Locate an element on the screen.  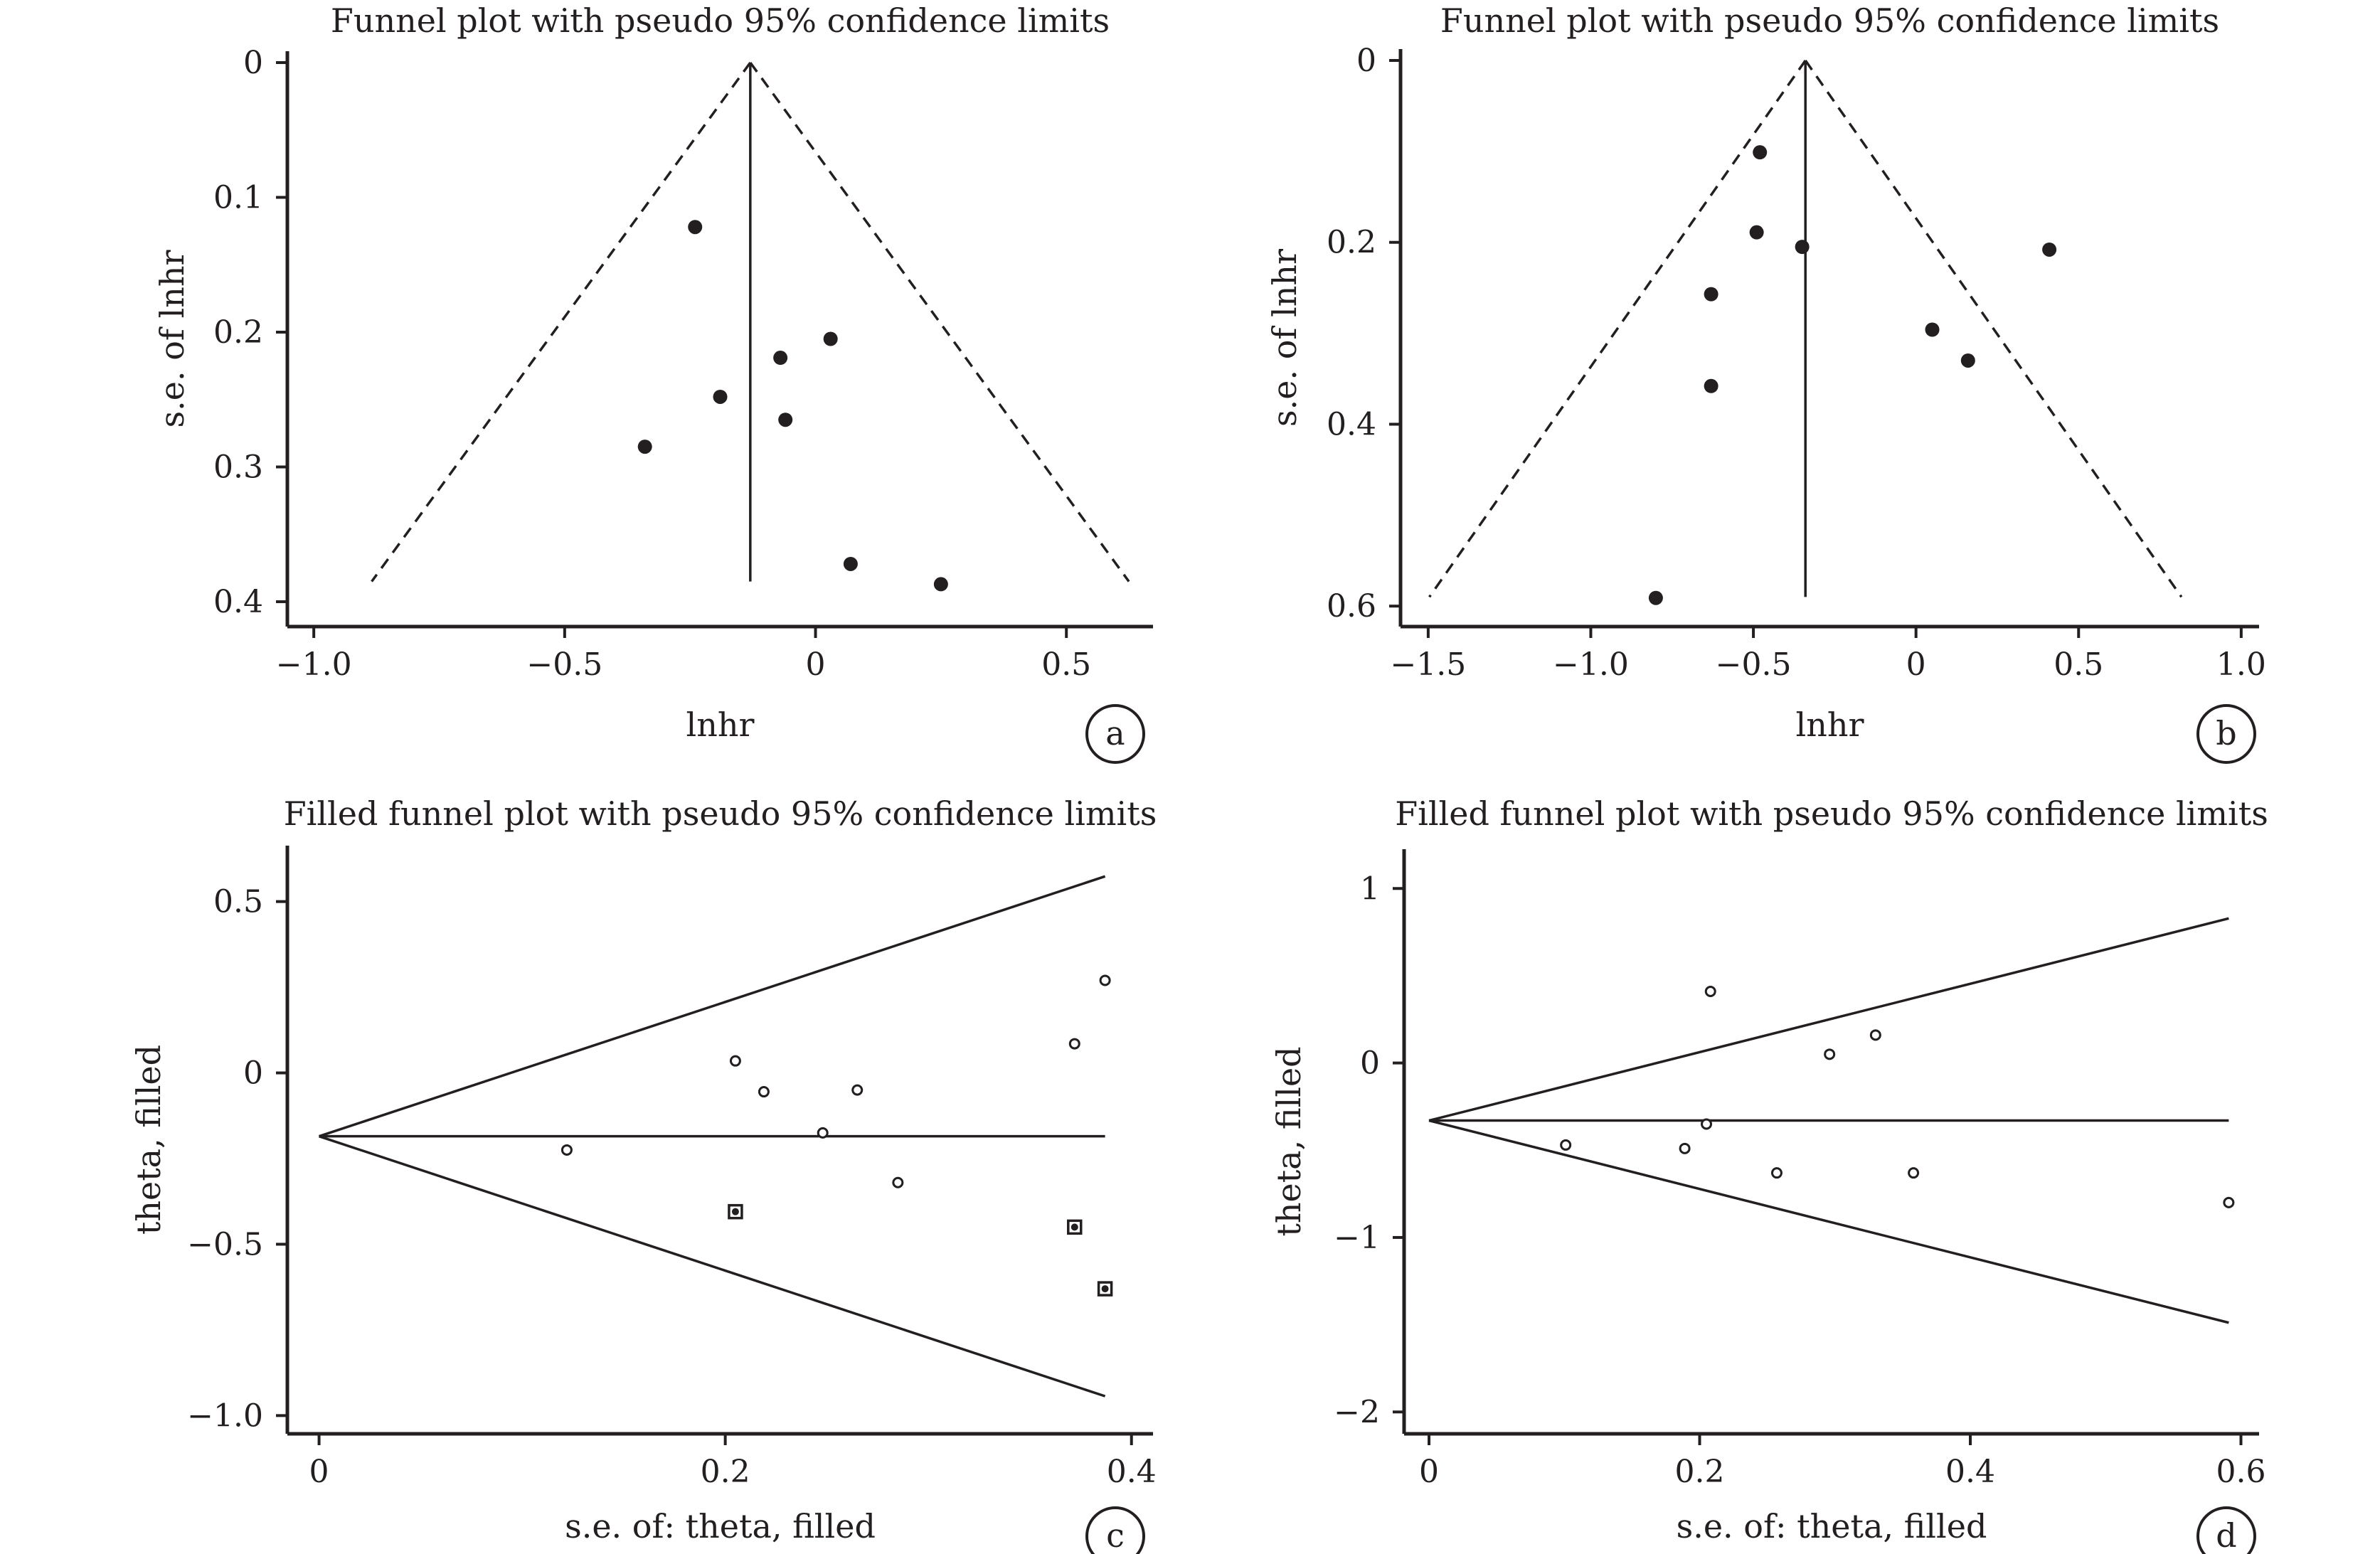
y-tick-label: −1 is located at coordinates (1357, 1238).